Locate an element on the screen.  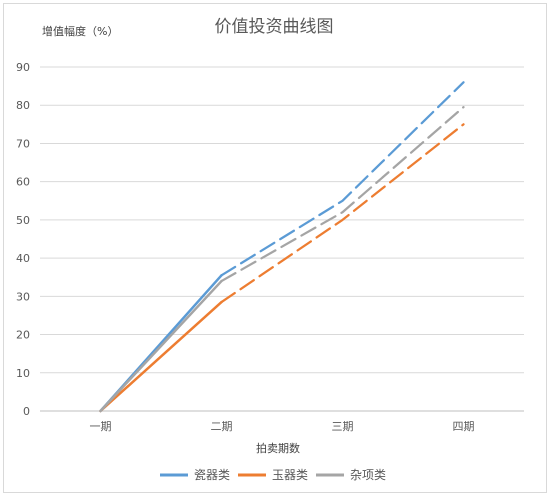
x-axis-label: 拍卖期数 is located at coordinates (278, 448).